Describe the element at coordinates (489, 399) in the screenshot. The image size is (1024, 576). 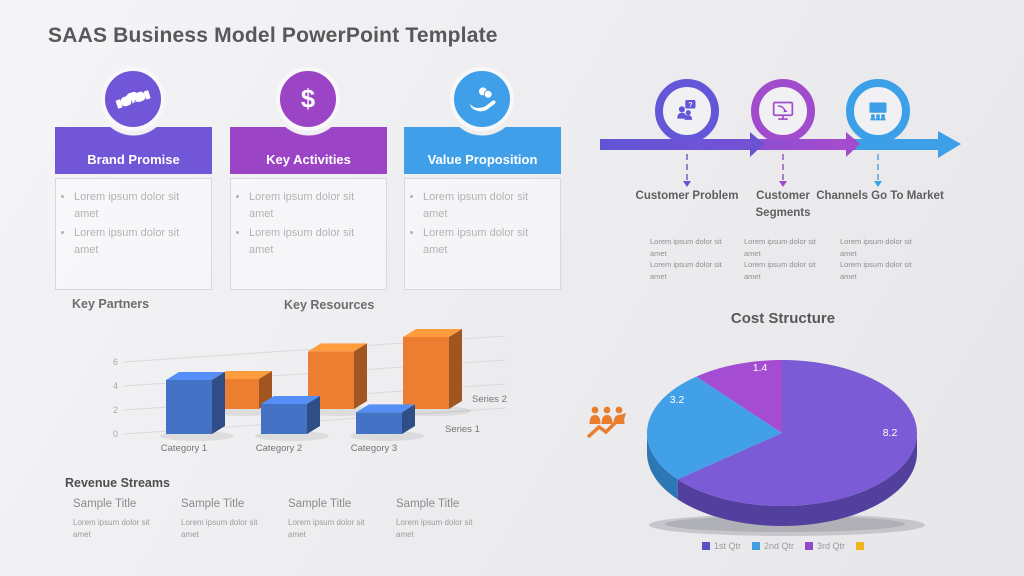
I see `svg-text: Series 2` at that location.